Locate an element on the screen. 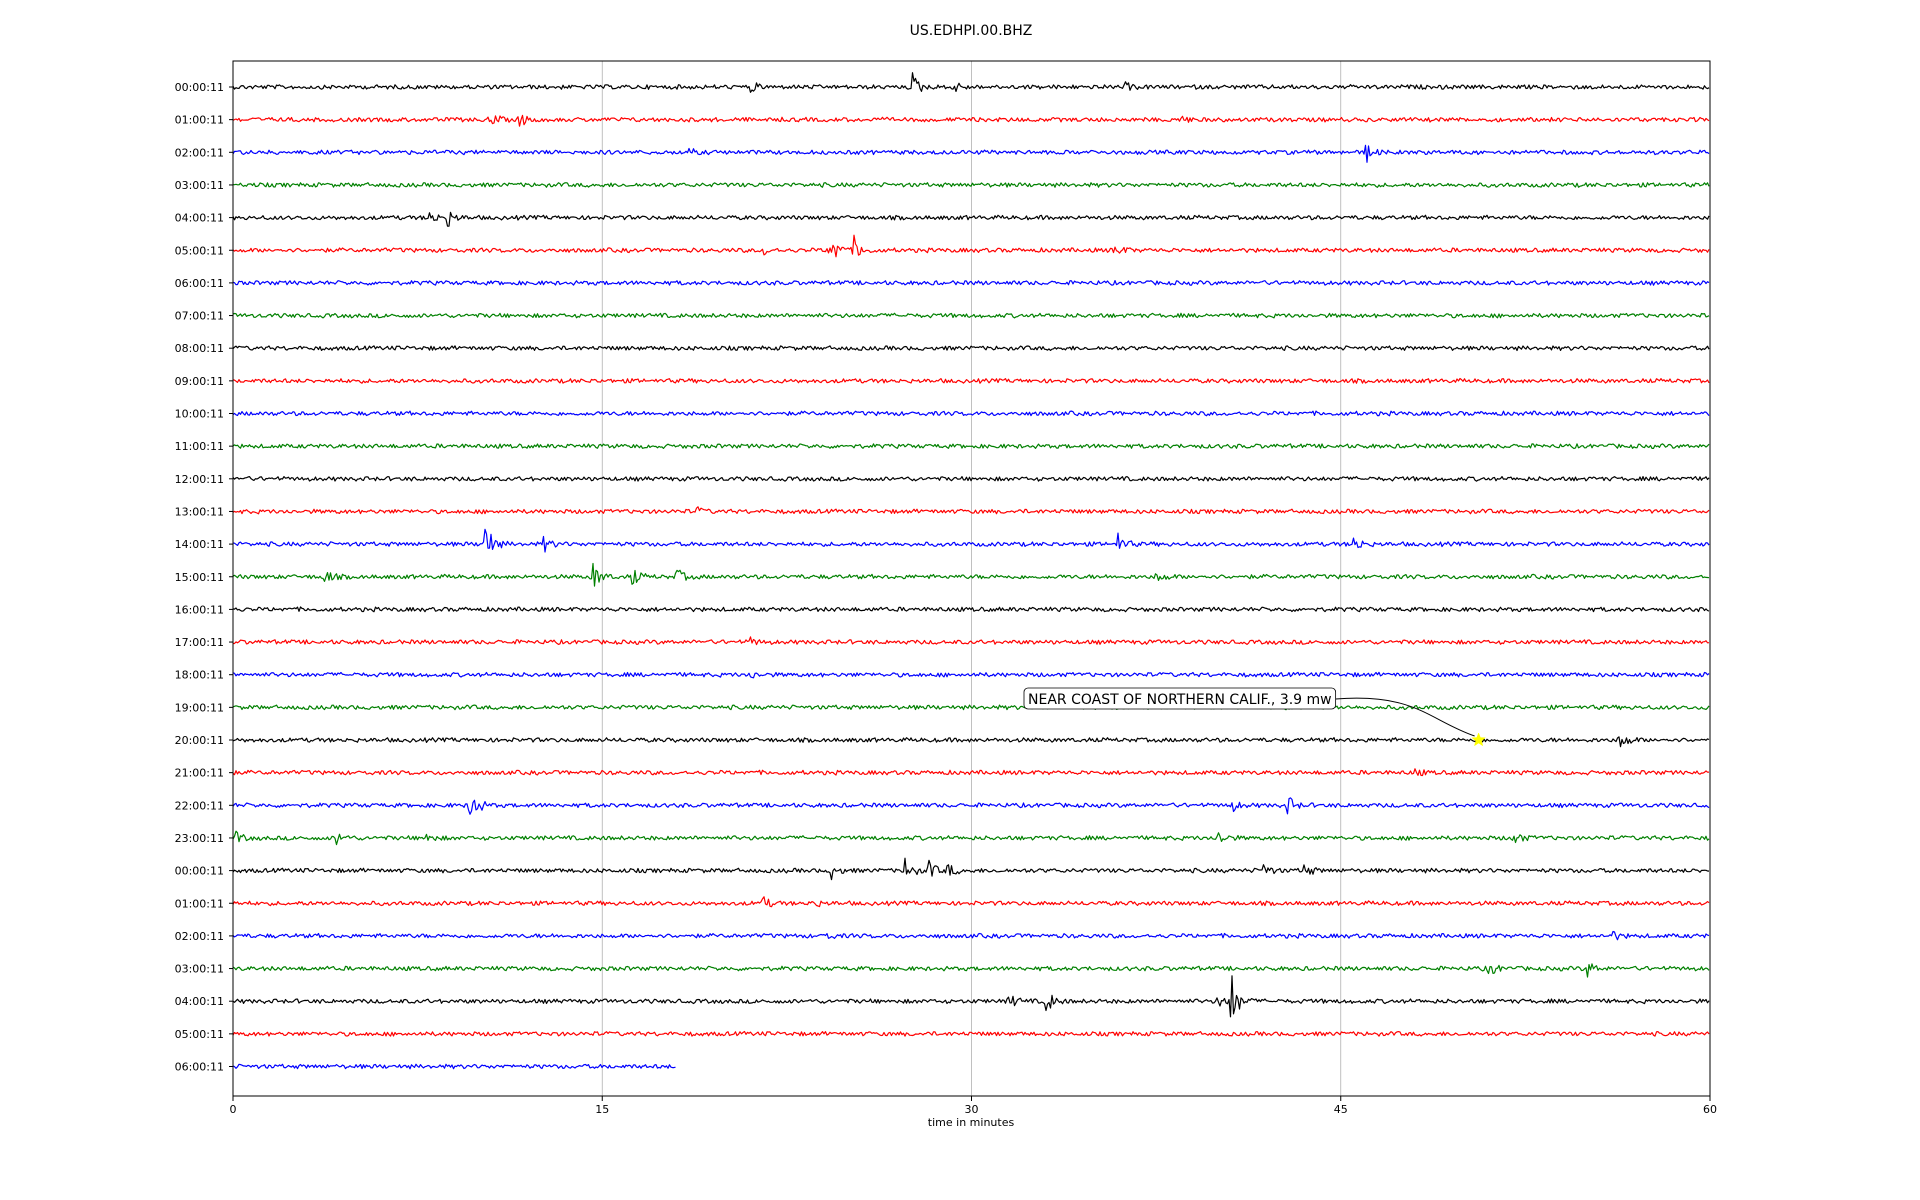 This screenshot has height=1200, width=1920. chart-title: US.EDHPI.00.BHZ is located at coordinates (971, 31).